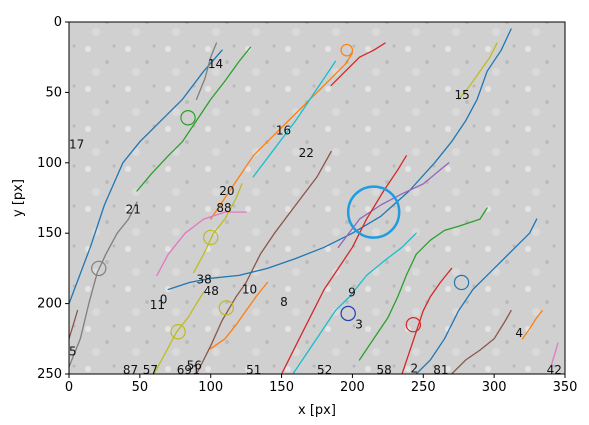 The height and width of the screenshot is (425, 589). Describe the element at coordinates (49, 233) in the screenshot. I see `y-tick-label-3: 150` at that location.